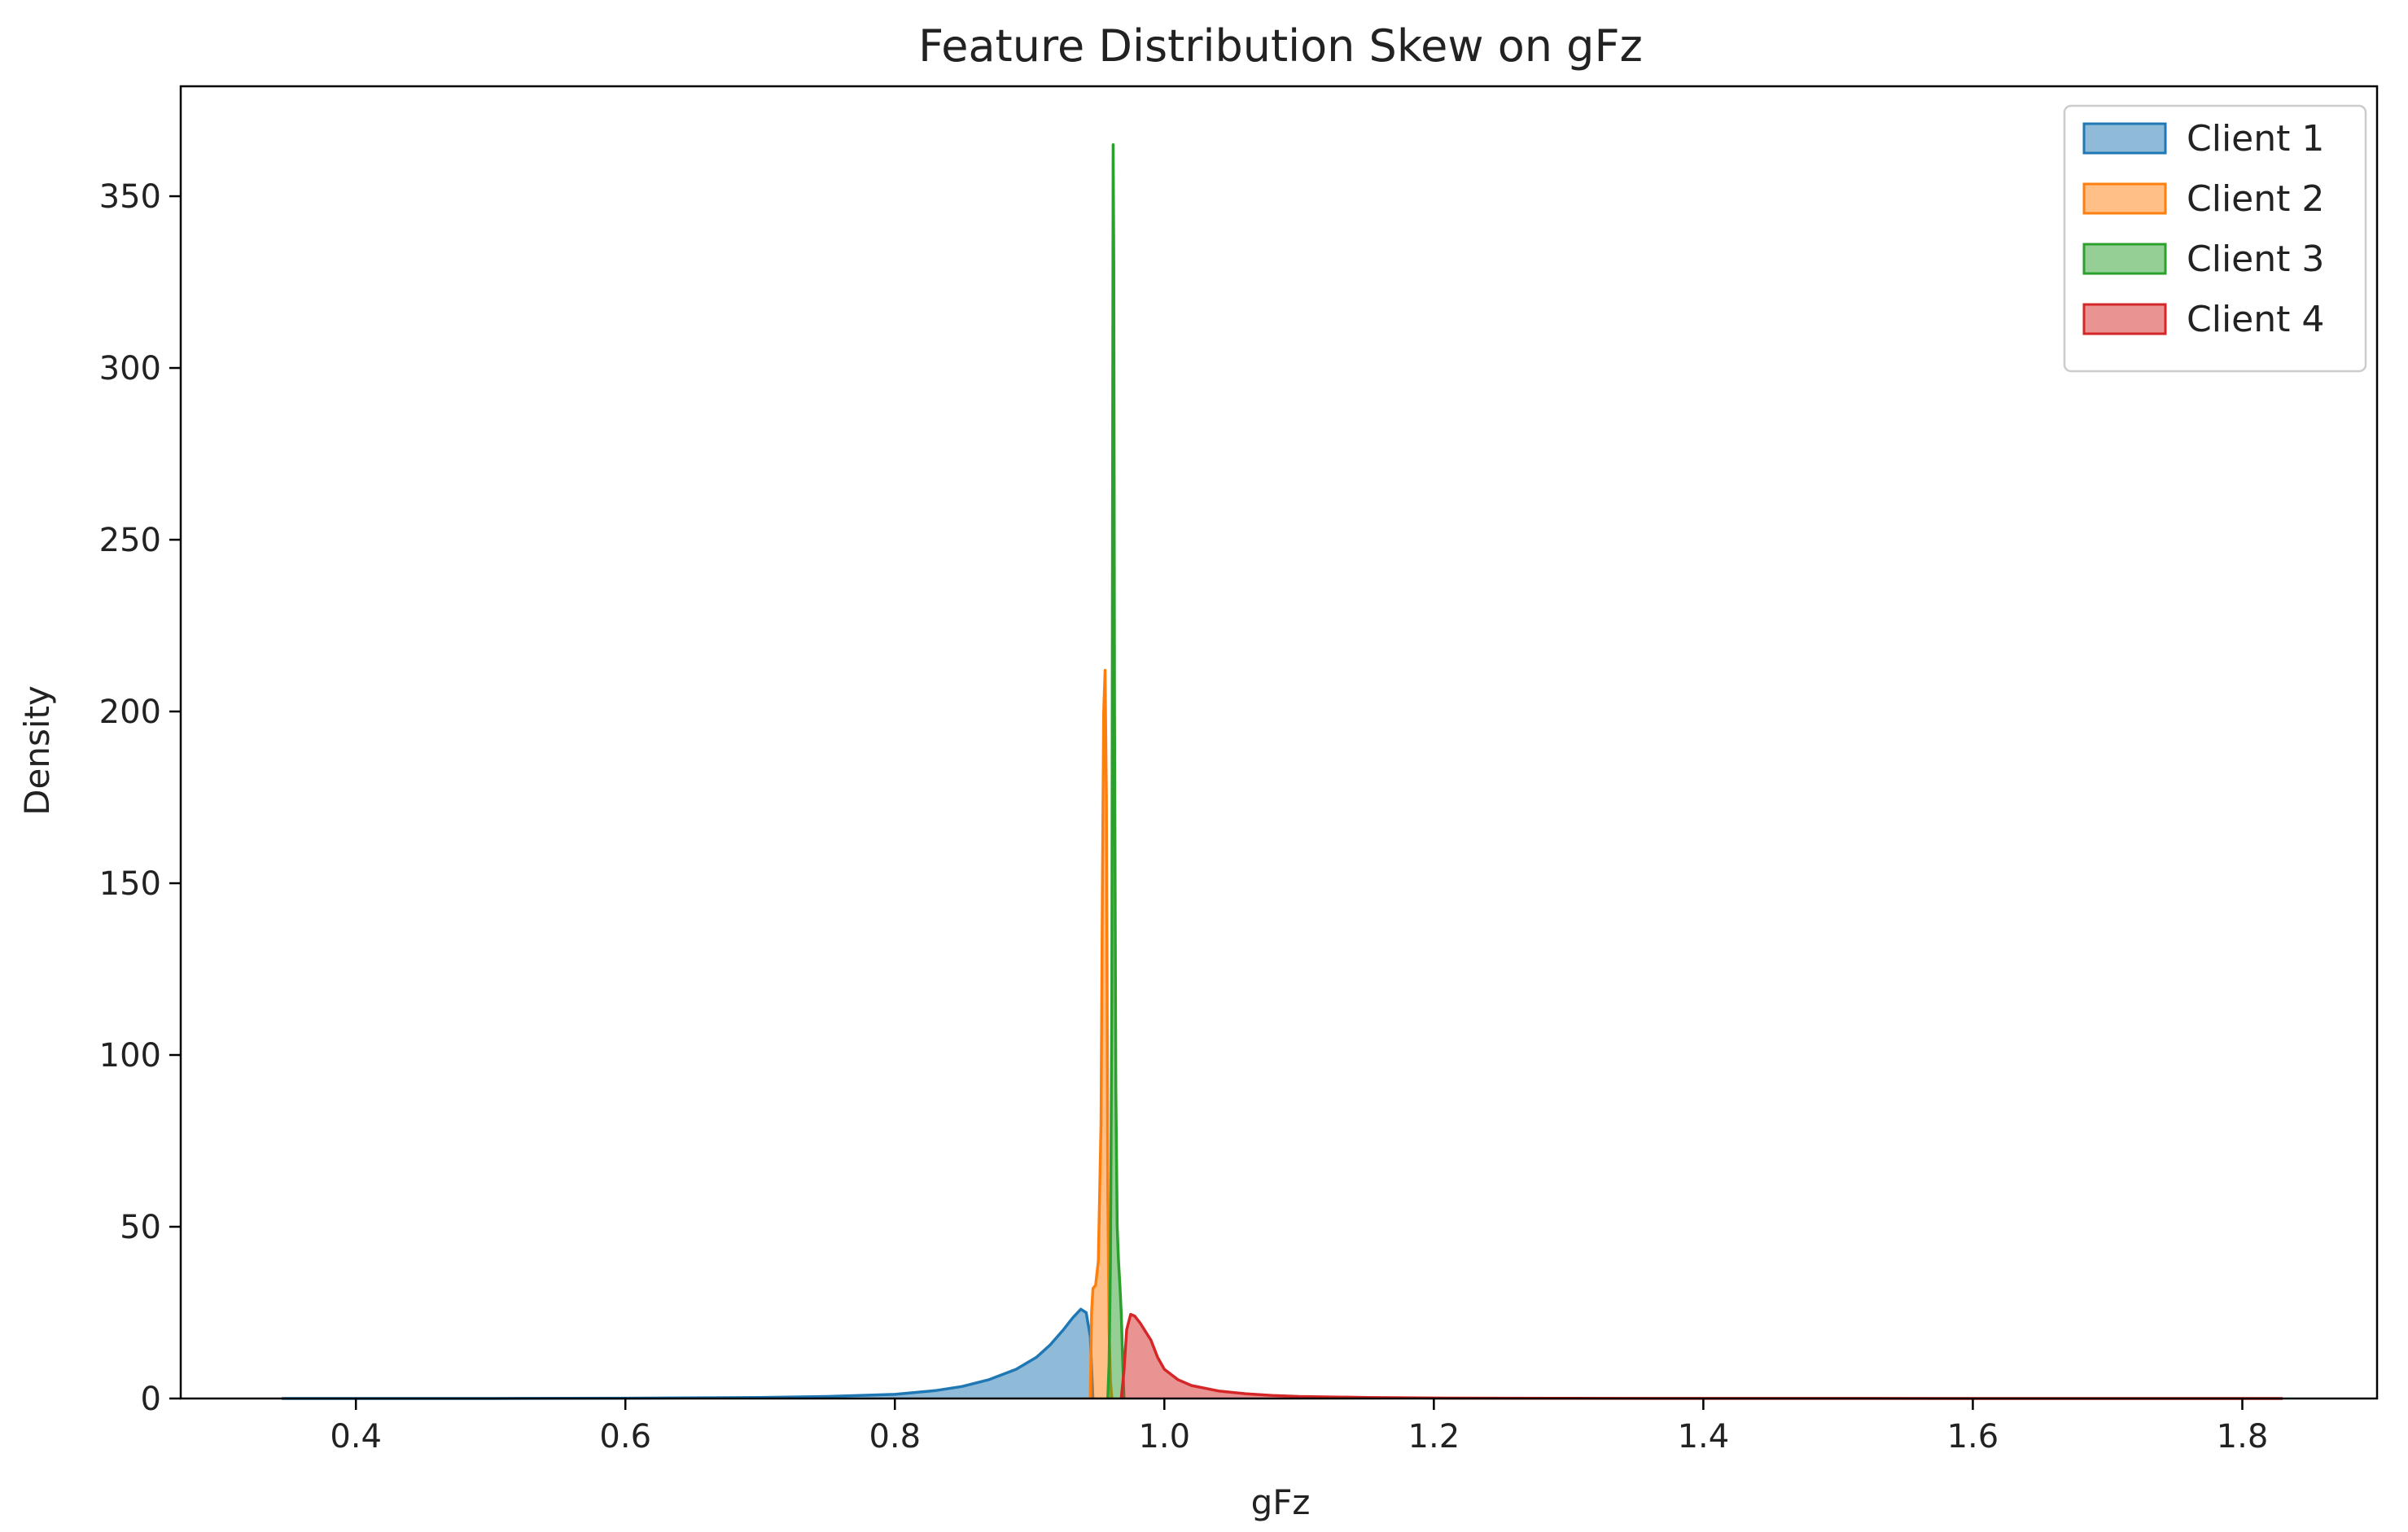  I want to click on x-axis: 0.4 0.6 0.8 1.0 1.2 1.4 1.6 1.8, so click(1299, 1426).